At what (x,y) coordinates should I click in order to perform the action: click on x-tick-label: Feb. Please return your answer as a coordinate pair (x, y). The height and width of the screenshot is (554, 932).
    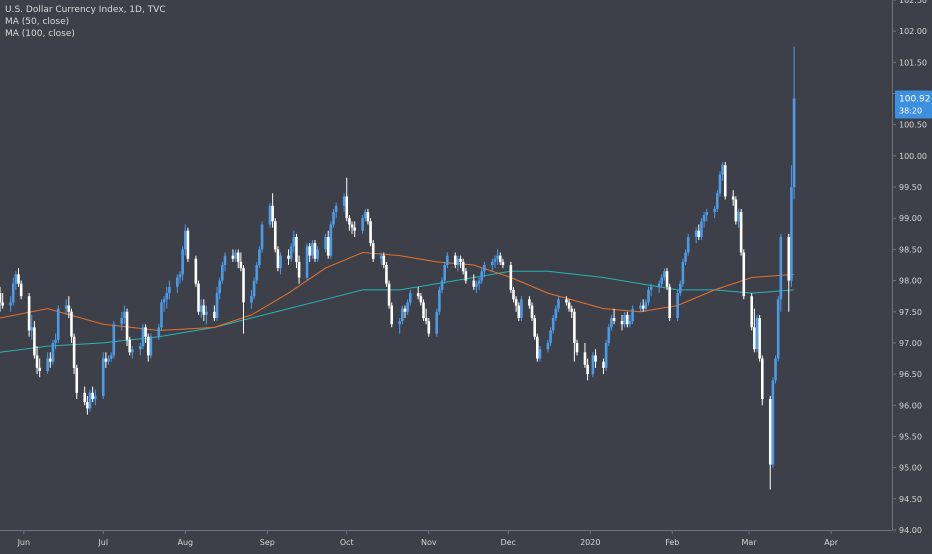
    Looking at the image, I should click on (672, 542).